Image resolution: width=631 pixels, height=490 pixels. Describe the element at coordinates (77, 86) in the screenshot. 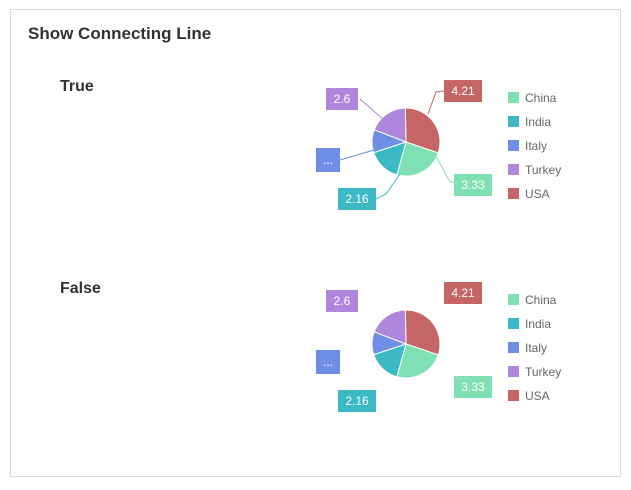

I see `chart-title-true: True` at that location.